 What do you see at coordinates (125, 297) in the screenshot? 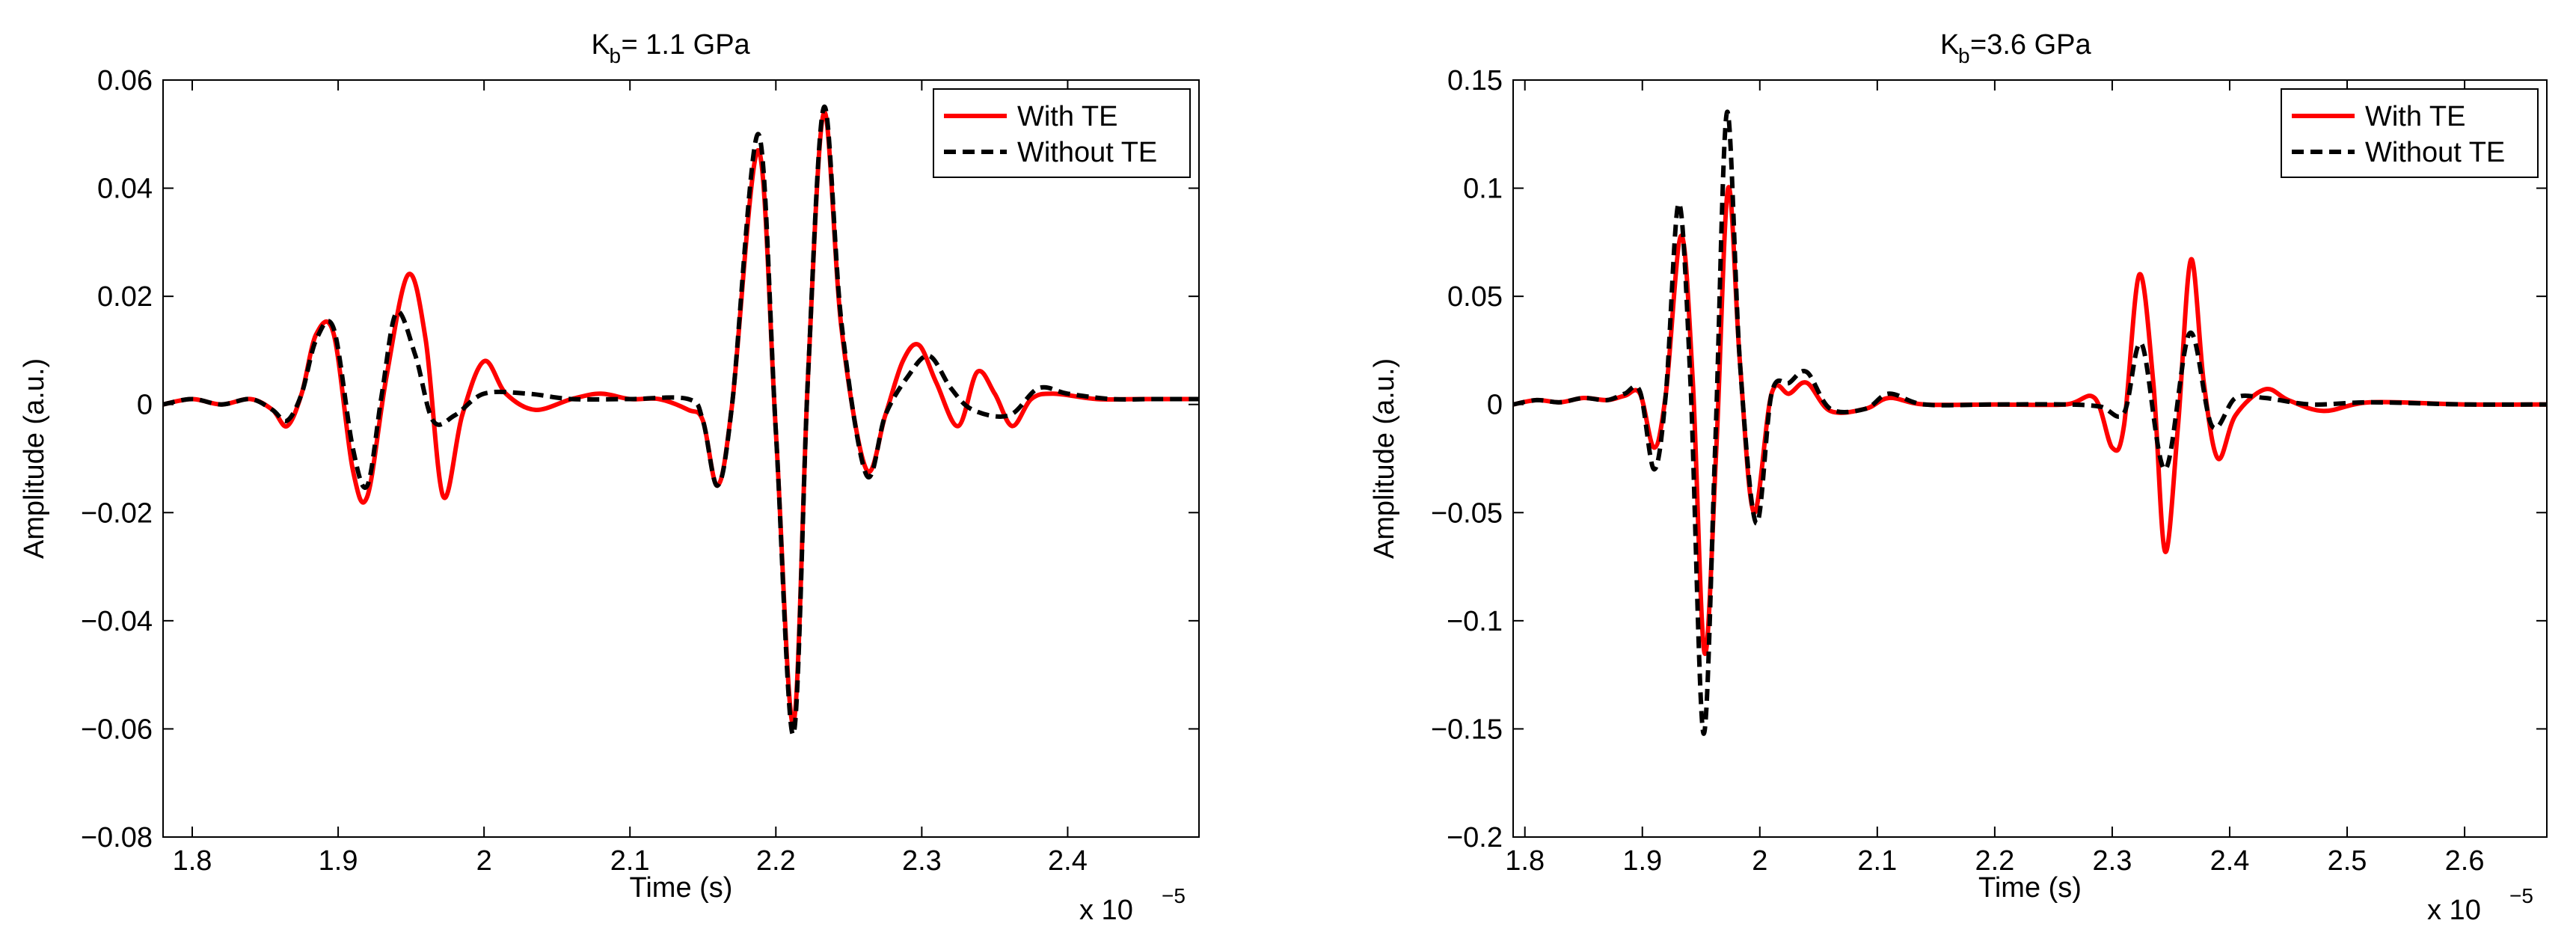
I see `y-tick-label: 0.02` at bounding box center [125, 297].